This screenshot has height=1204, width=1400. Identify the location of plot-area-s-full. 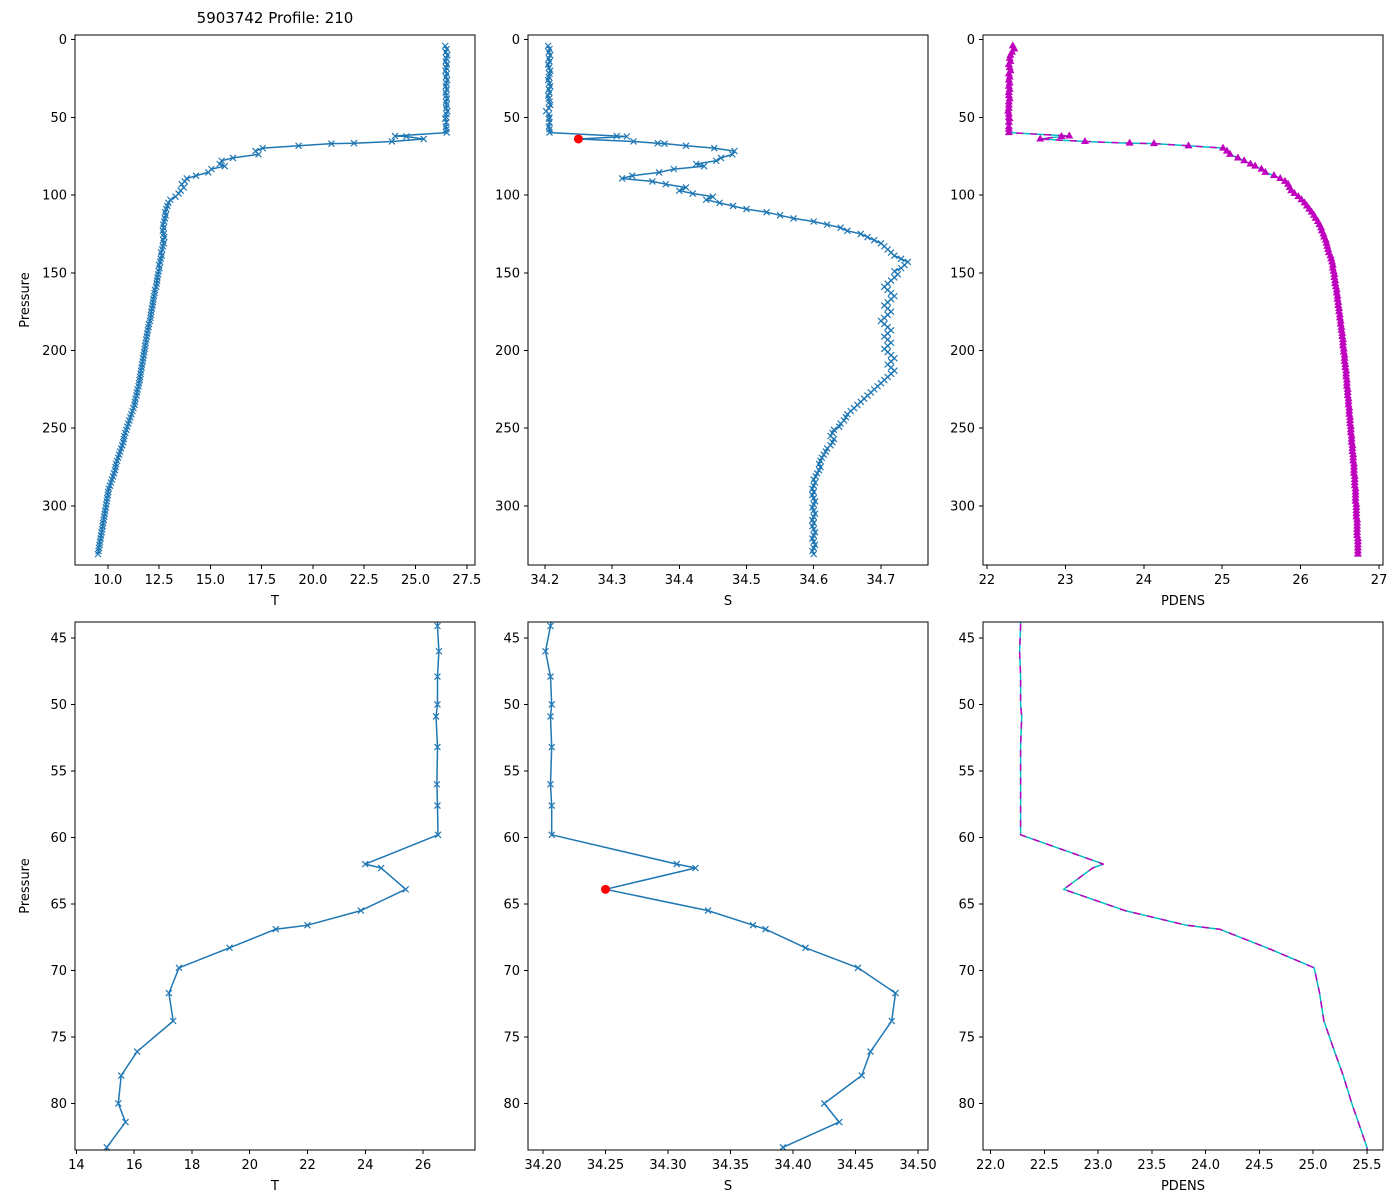
(727, 300).